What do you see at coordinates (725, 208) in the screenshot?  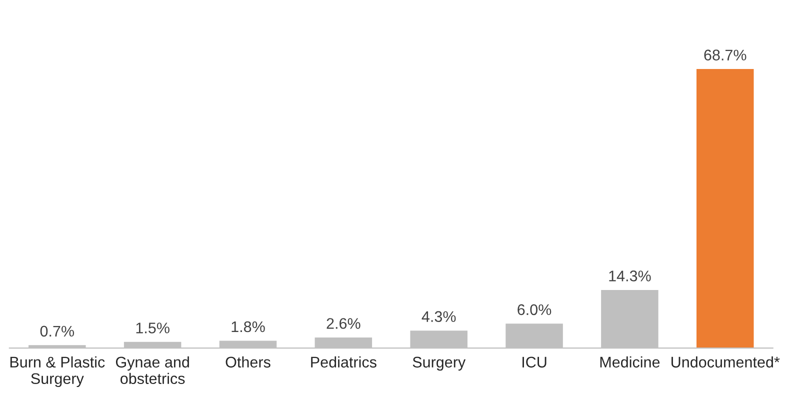 I see `bar` at bounding box center [725, 208].